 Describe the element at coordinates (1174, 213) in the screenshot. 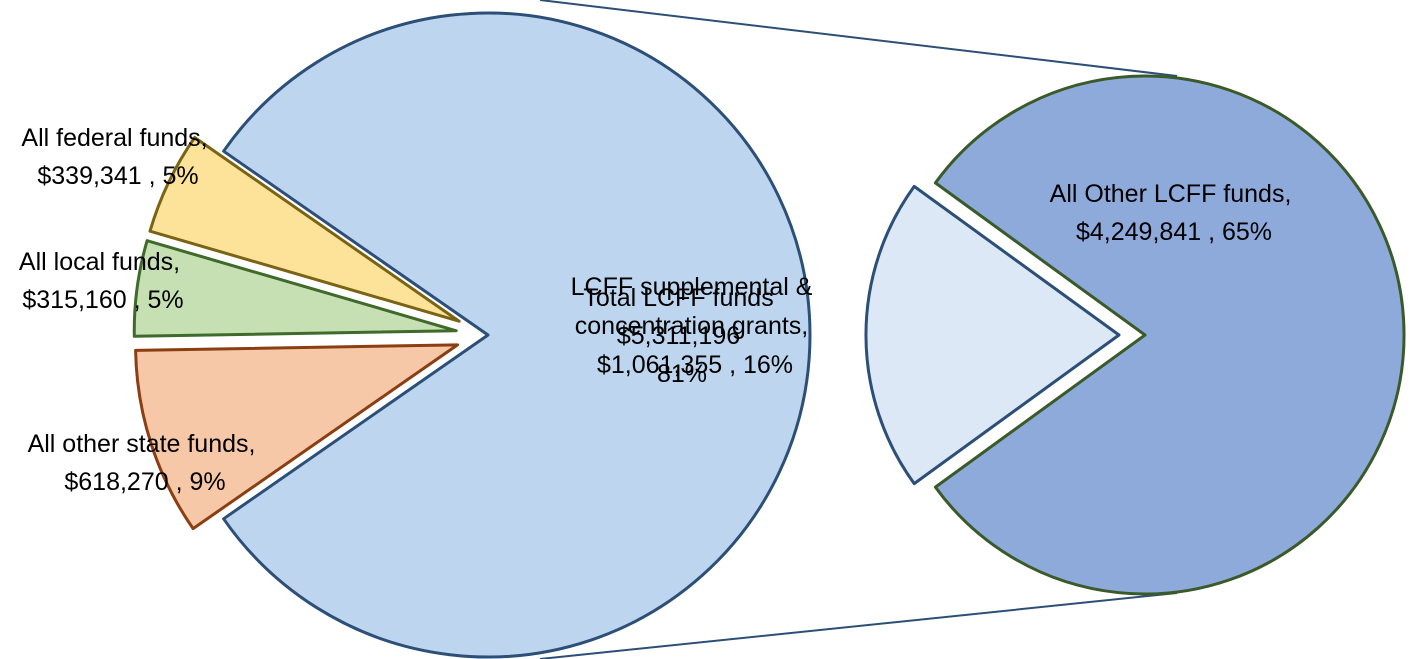

I see `label-all-other-lcff: All Other LCFF funds, $4,249,841 , 65%` at that location.